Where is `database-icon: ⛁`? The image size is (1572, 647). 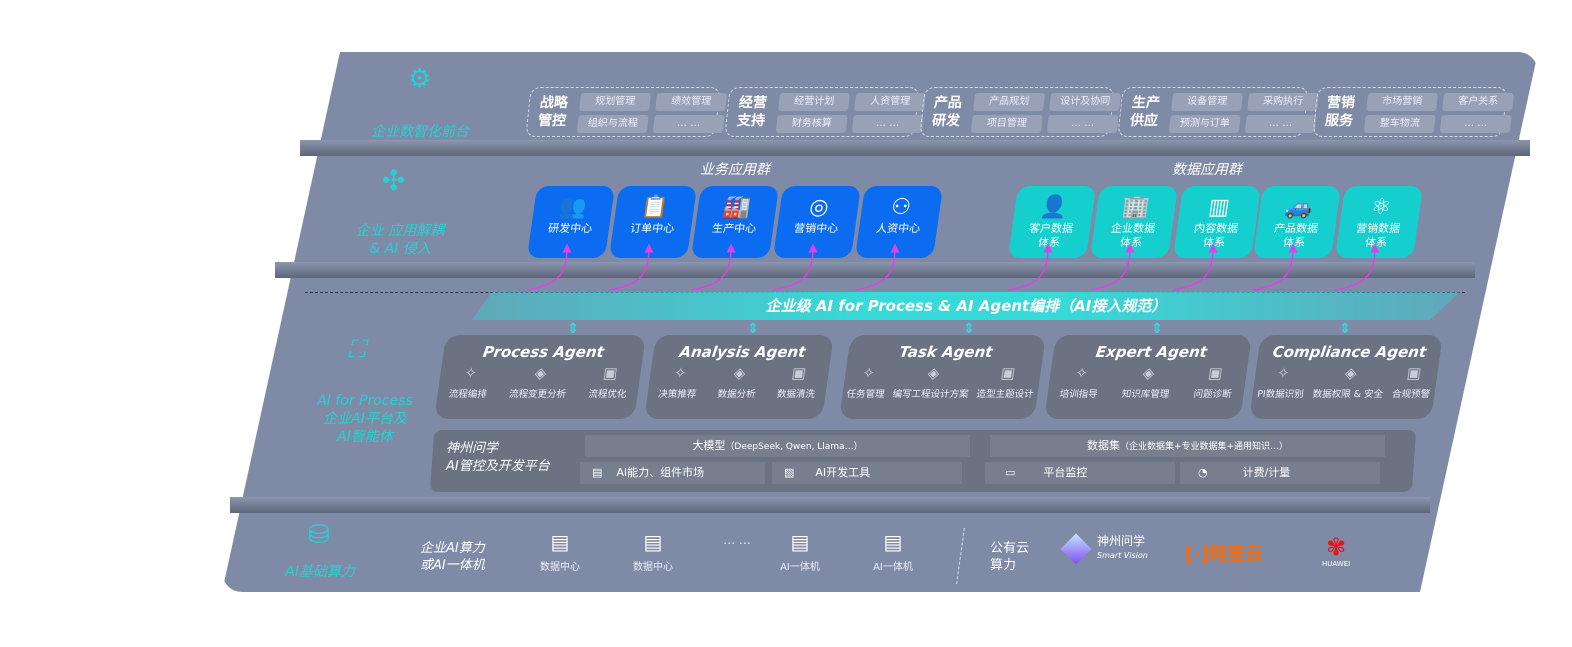
database-icon: ⛁ is located at coordinates (319, 535).